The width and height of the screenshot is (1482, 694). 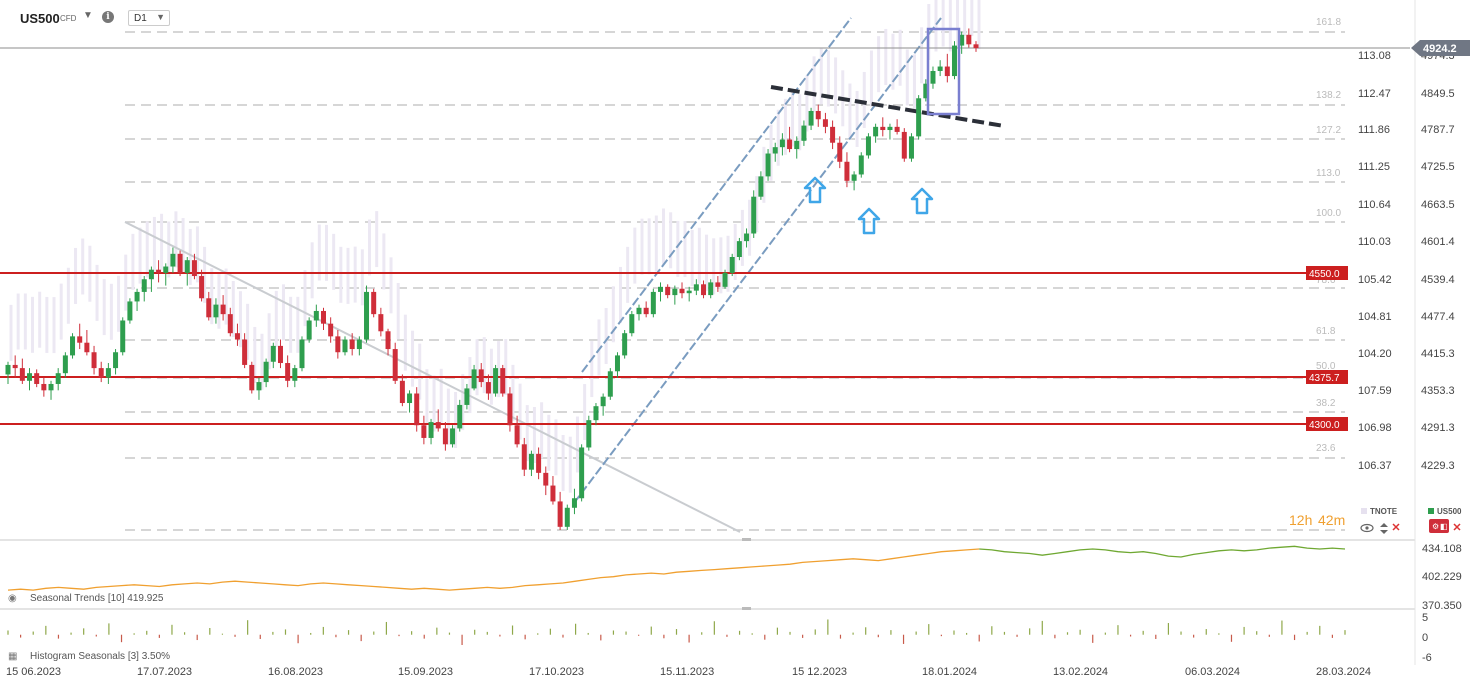 I want to click on price-tick: 4415.3, so click(x=1438, y=354).